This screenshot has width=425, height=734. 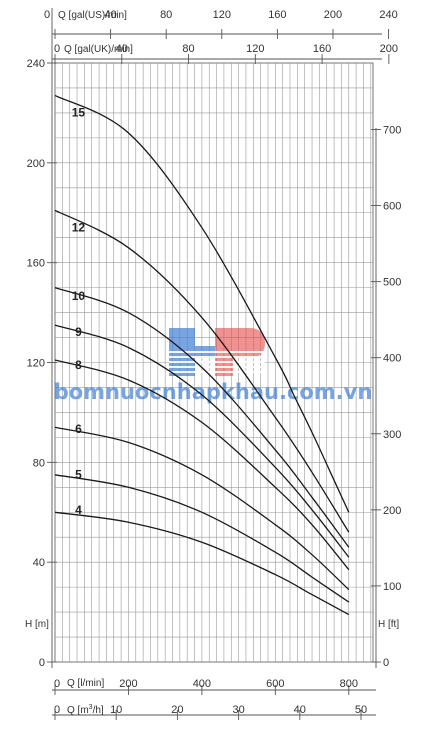 I want to click on left-tick-label: 160, so click(x=36, y=264).